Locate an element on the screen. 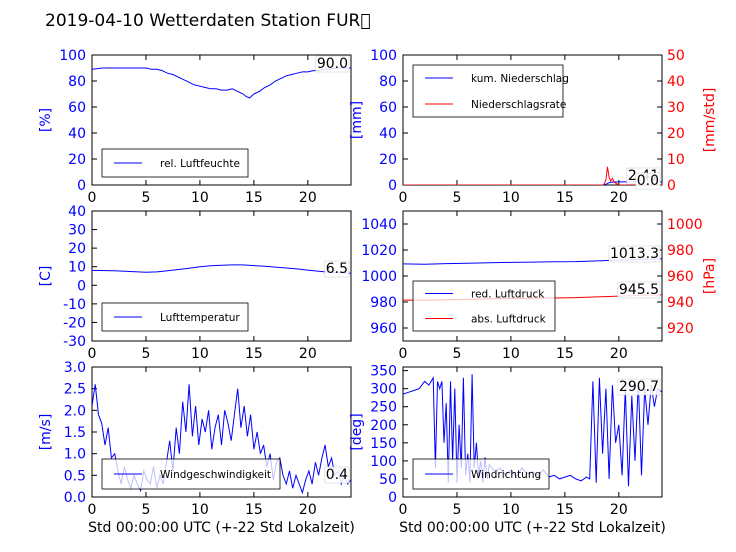  legend-label: rel. Luftfeuchte is located at coordinates (200, 164).